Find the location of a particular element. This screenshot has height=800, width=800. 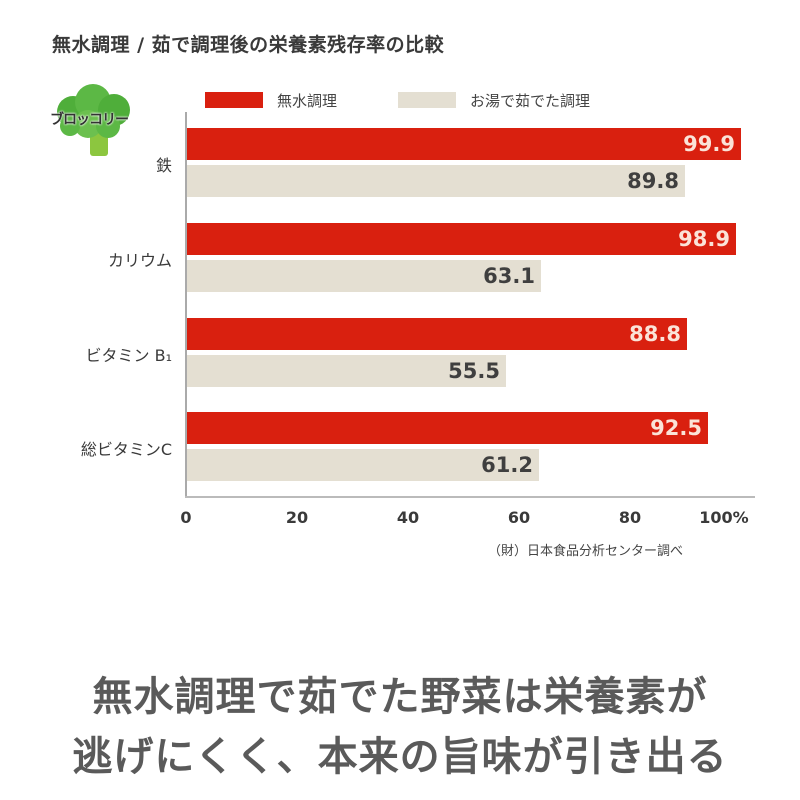

x-axis-line is located at coordinates (470, 497).